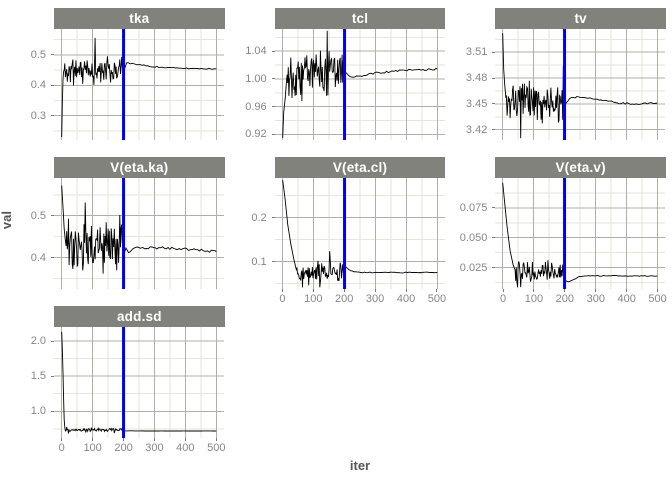  What do you see at coordinates (259, 261) in the screenshot?
I see `y-tick-label: 0.1` at bounding box center [259, 261].